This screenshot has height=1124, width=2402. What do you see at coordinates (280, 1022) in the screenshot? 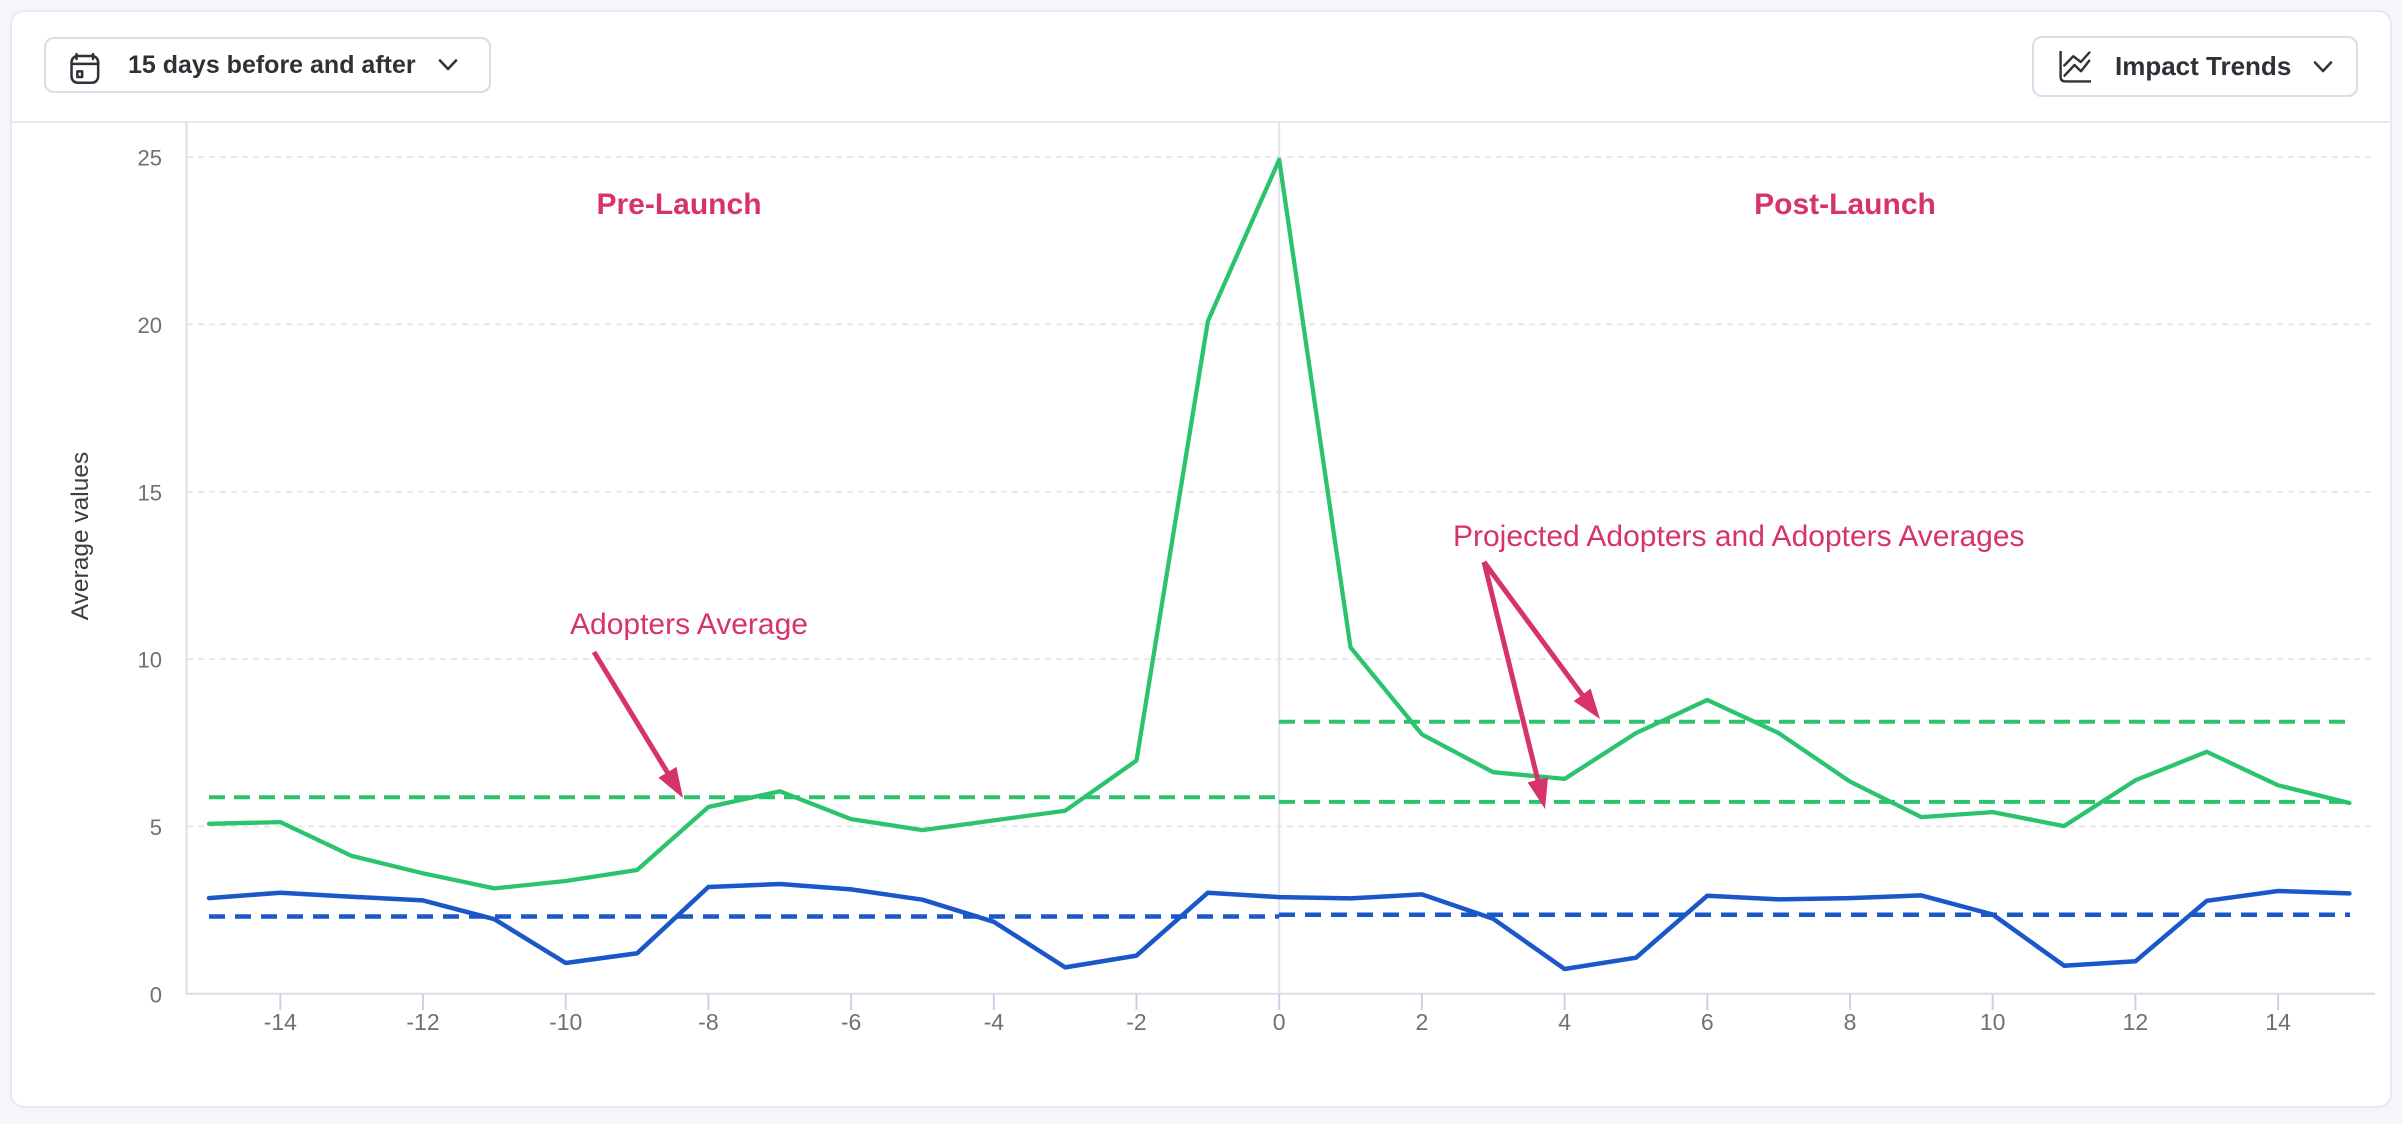
I see `svg-text: -14` at bounding box center [280, 1022].